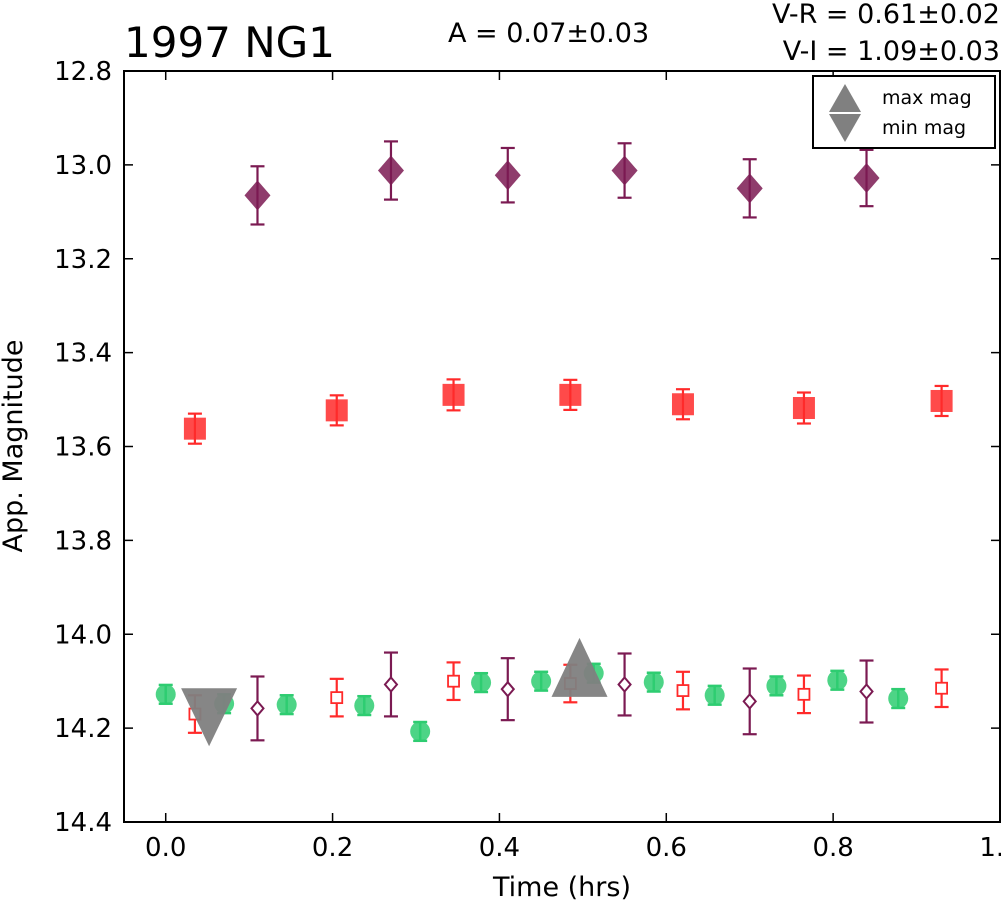  I want to click on x-tick-label: 0.8, so click(832, 848).